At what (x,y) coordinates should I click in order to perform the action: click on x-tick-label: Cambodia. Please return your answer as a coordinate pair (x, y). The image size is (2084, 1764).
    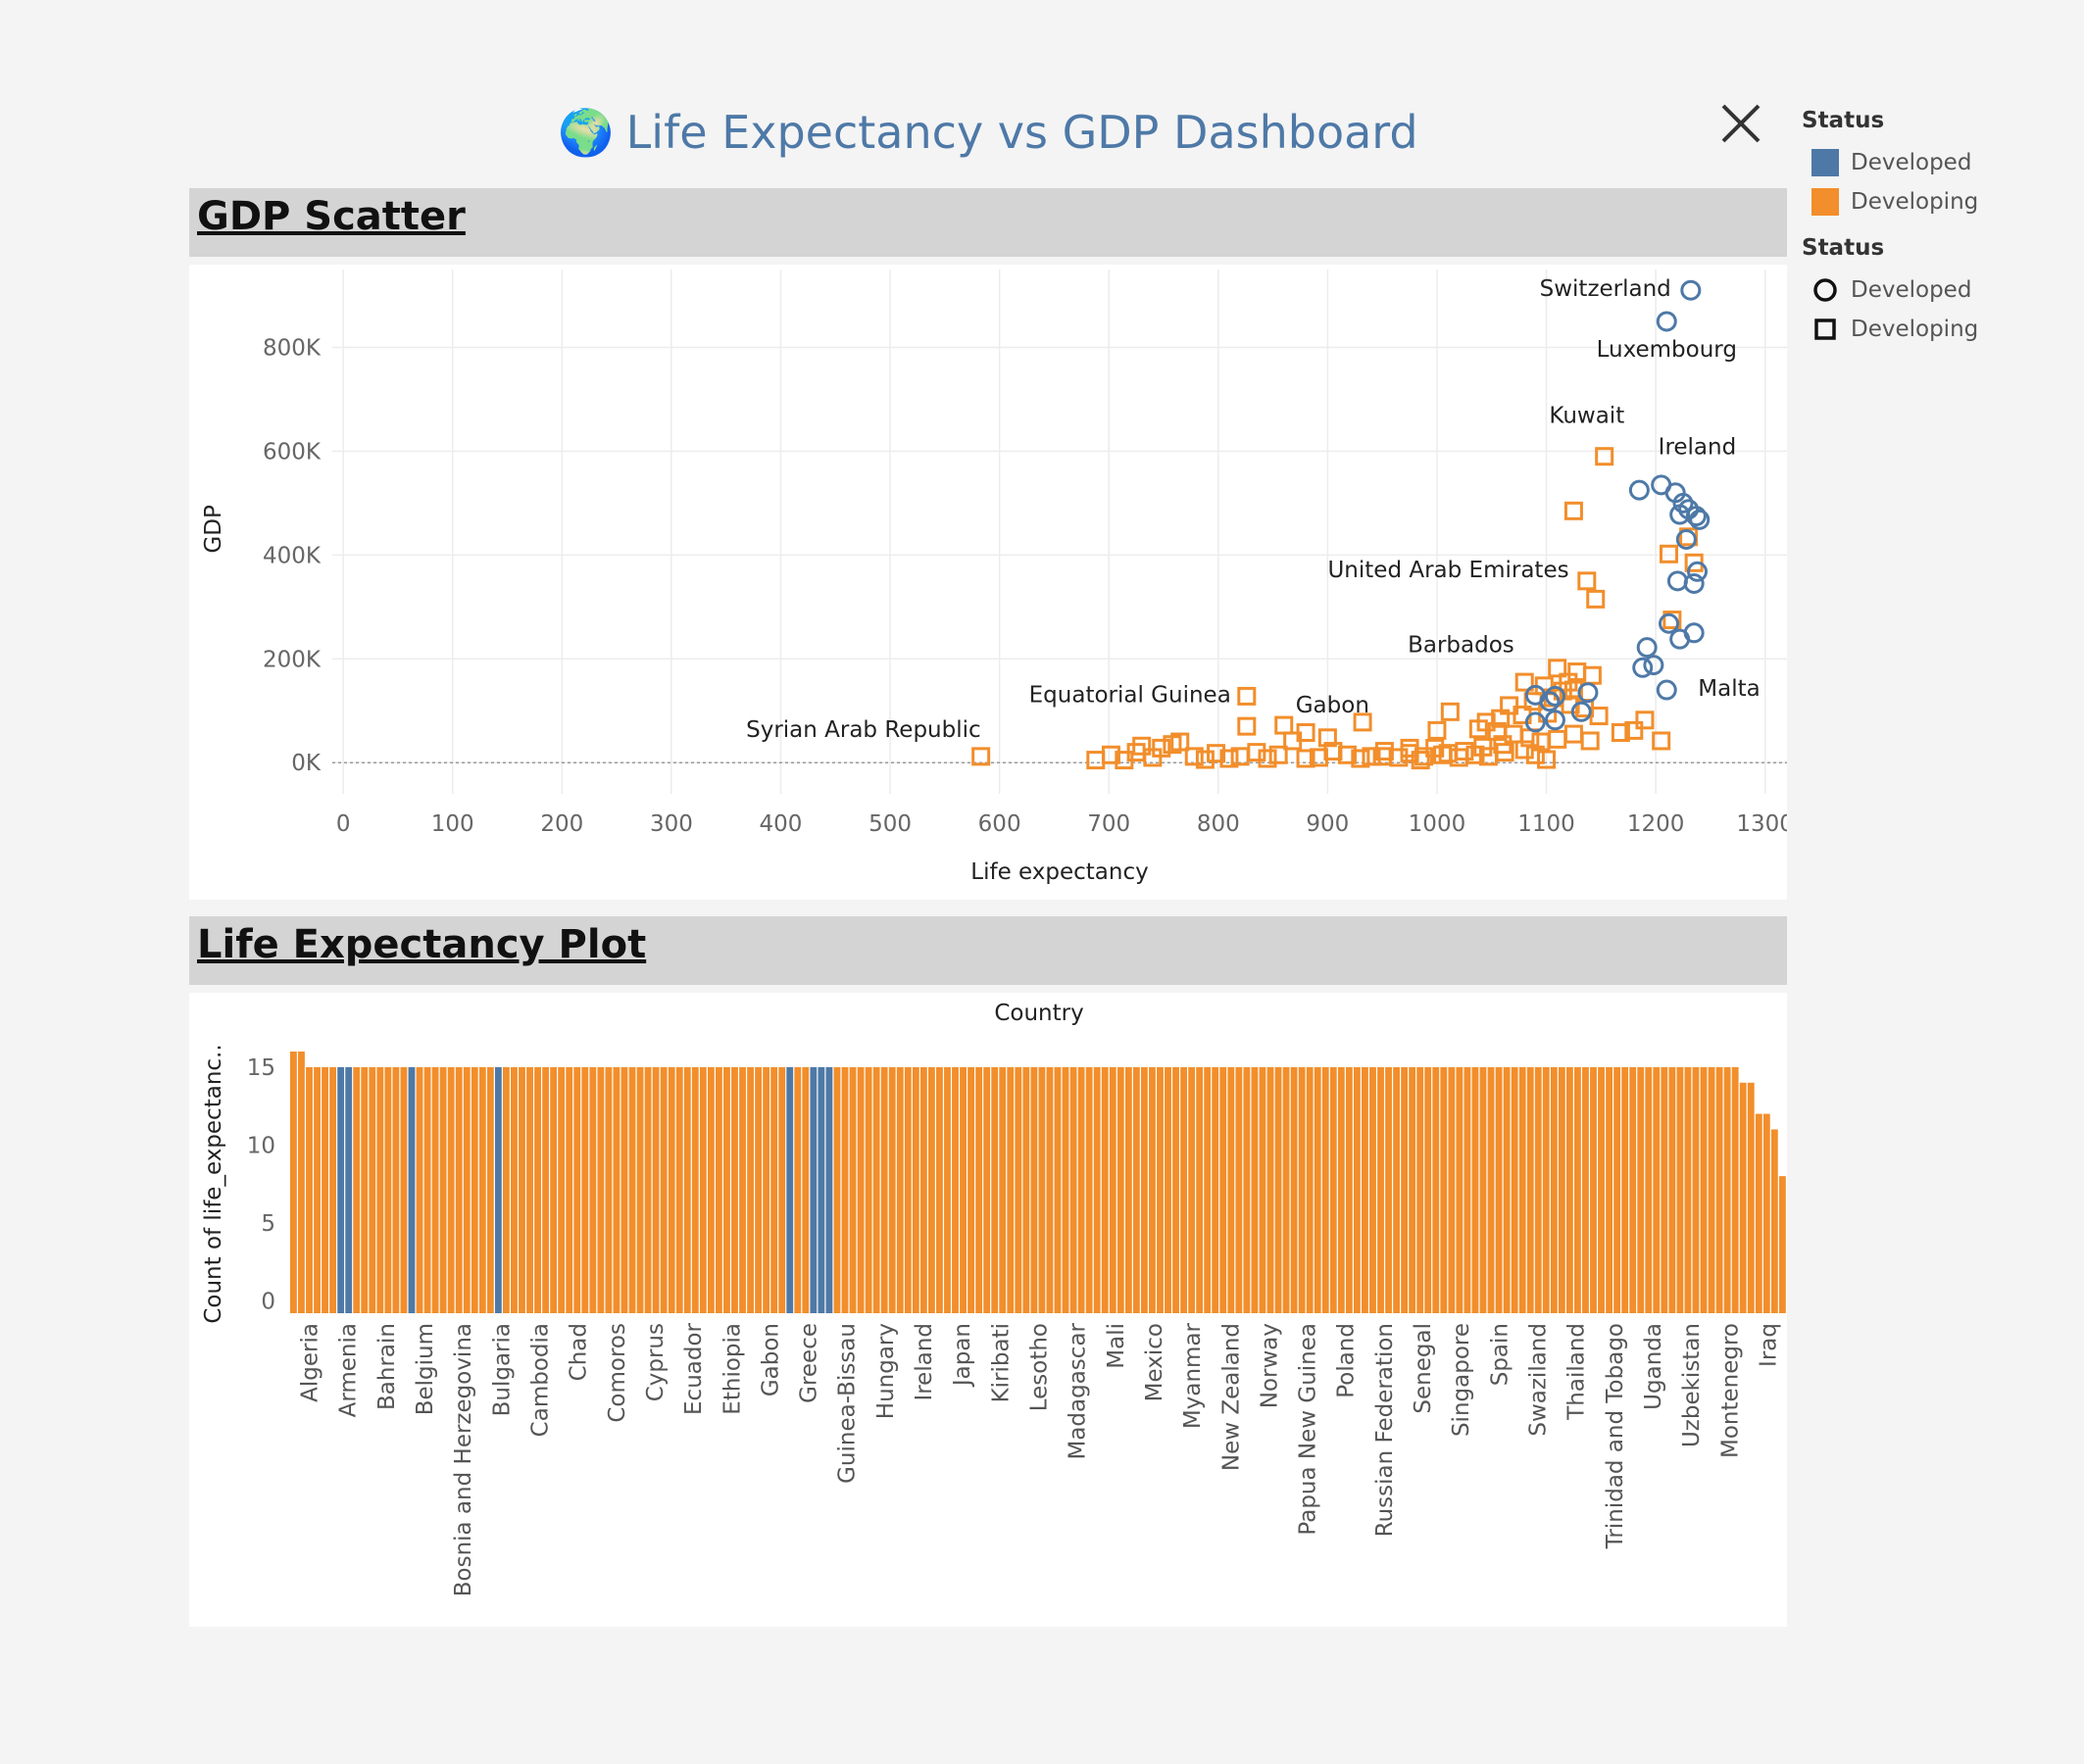
    Looking at the image, I should click on (541, 1380).